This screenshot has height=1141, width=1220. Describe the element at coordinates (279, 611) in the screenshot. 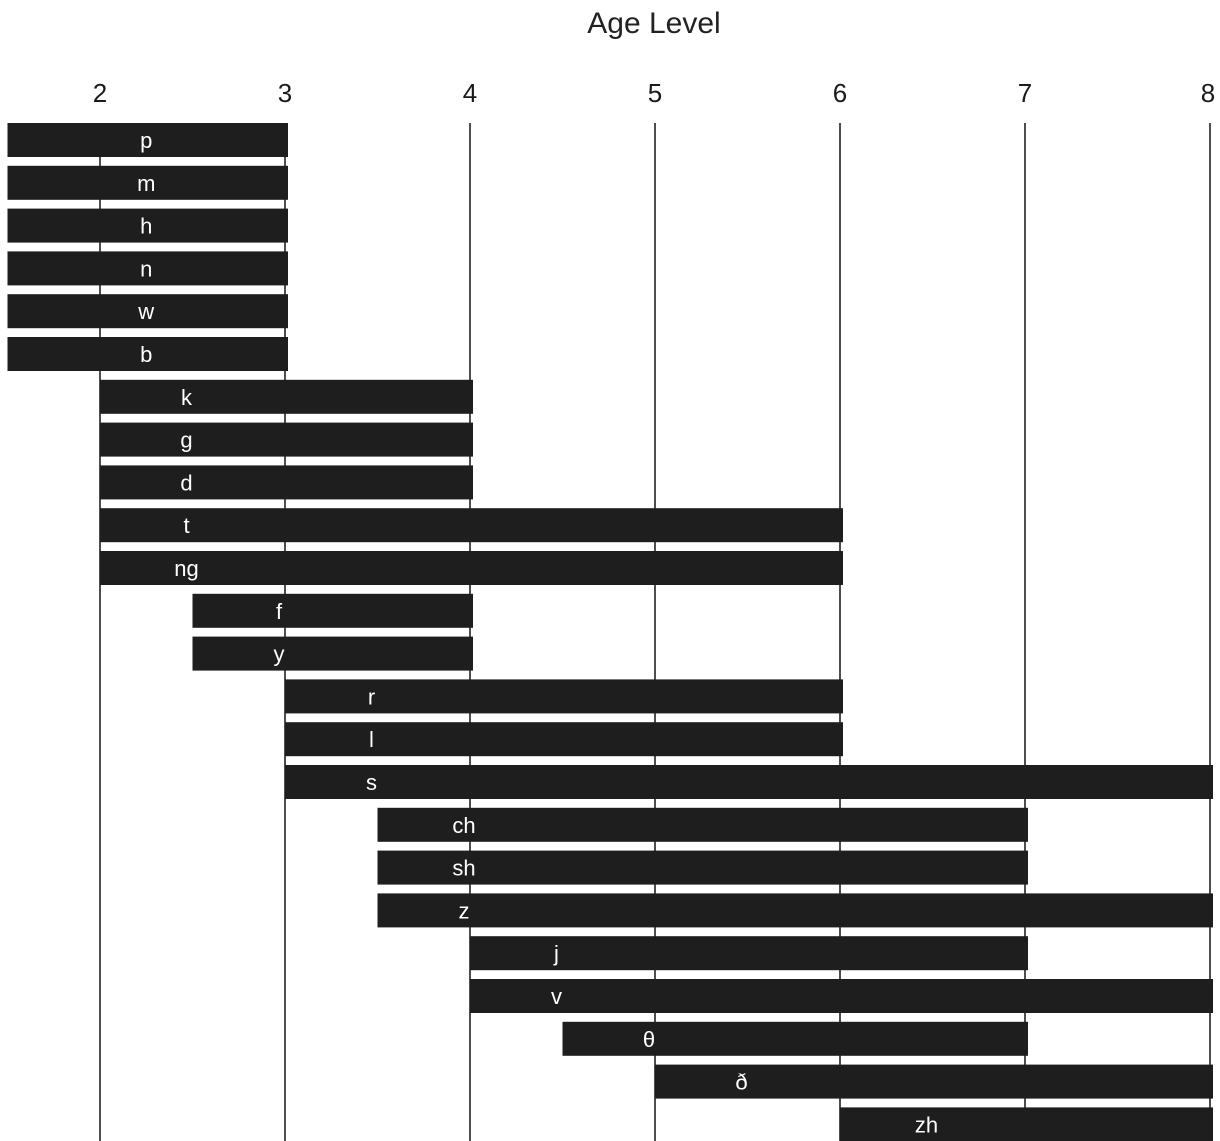

I see `bar-label-f: f` at that location.